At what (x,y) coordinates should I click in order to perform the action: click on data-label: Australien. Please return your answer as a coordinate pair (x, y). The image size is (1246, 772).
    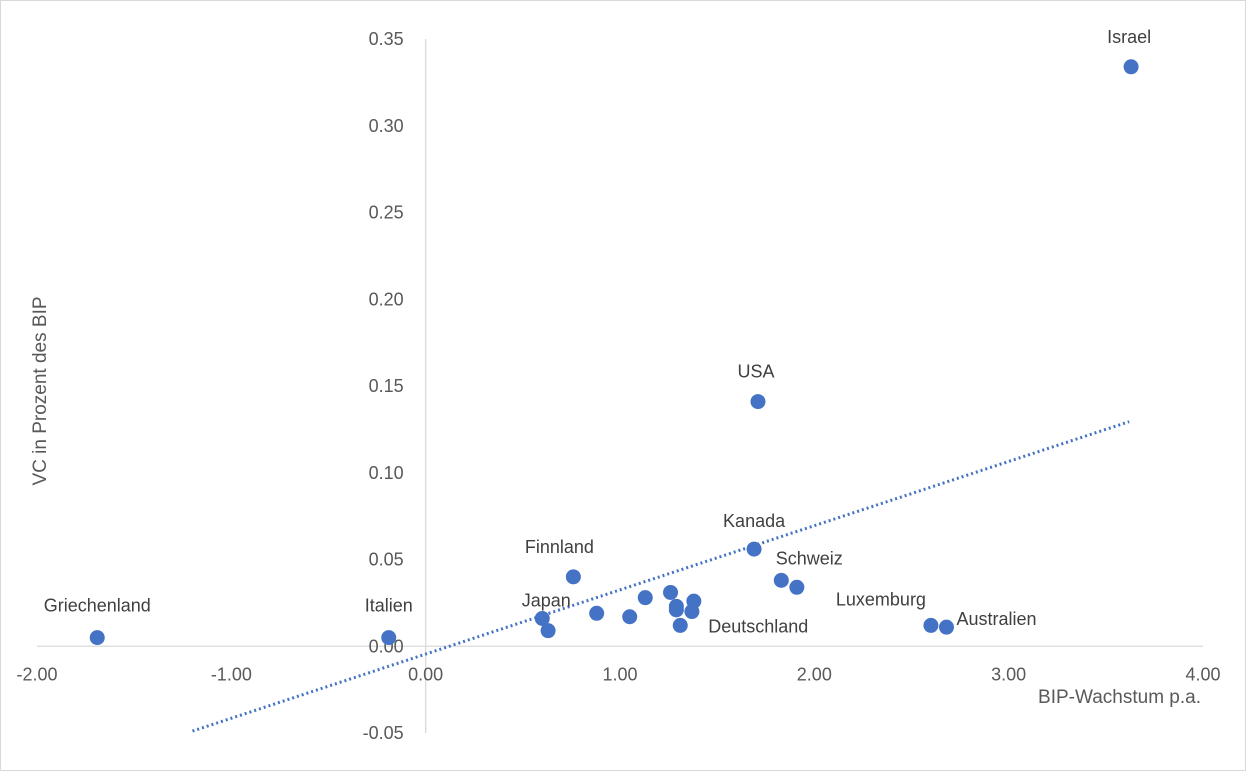
    Looking at the image, I should click on (996, 619).